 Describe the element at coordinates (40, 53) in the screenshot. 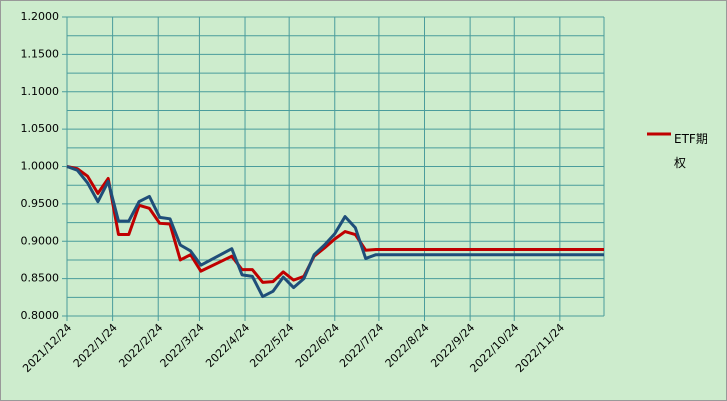

I see `y-tick-label: 1.1500` at that location.